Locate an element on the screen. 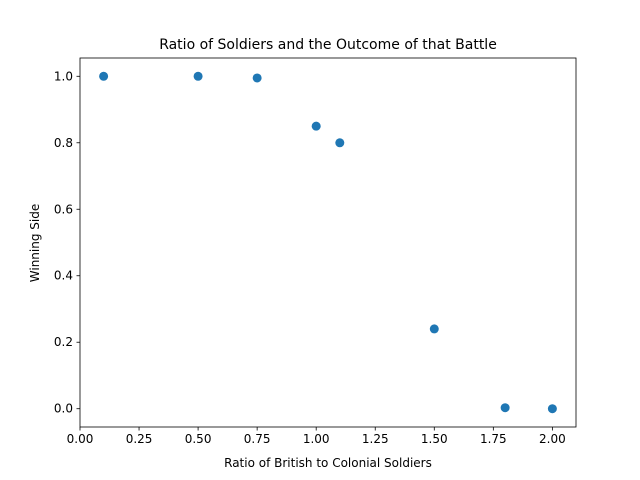 The image size is (640, 480). y-tick-label: 0.8 is located at coordinates (63, 143).